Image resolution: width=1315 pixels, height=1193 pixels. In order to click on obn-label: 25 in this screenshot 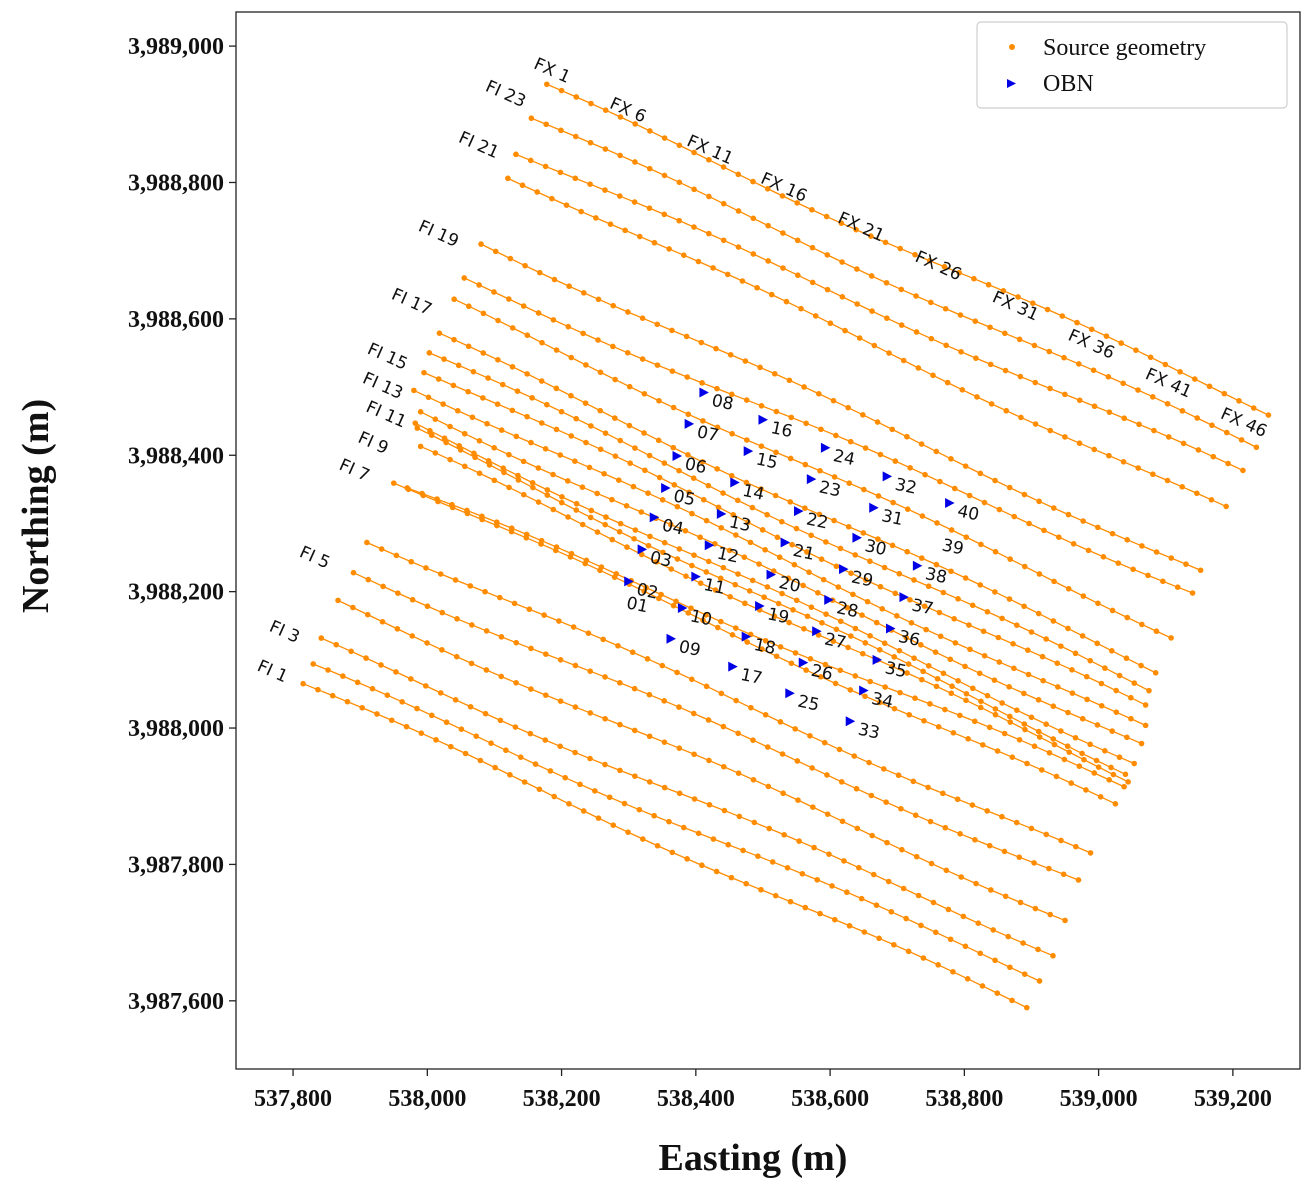, I will do `click(808, 704)`.